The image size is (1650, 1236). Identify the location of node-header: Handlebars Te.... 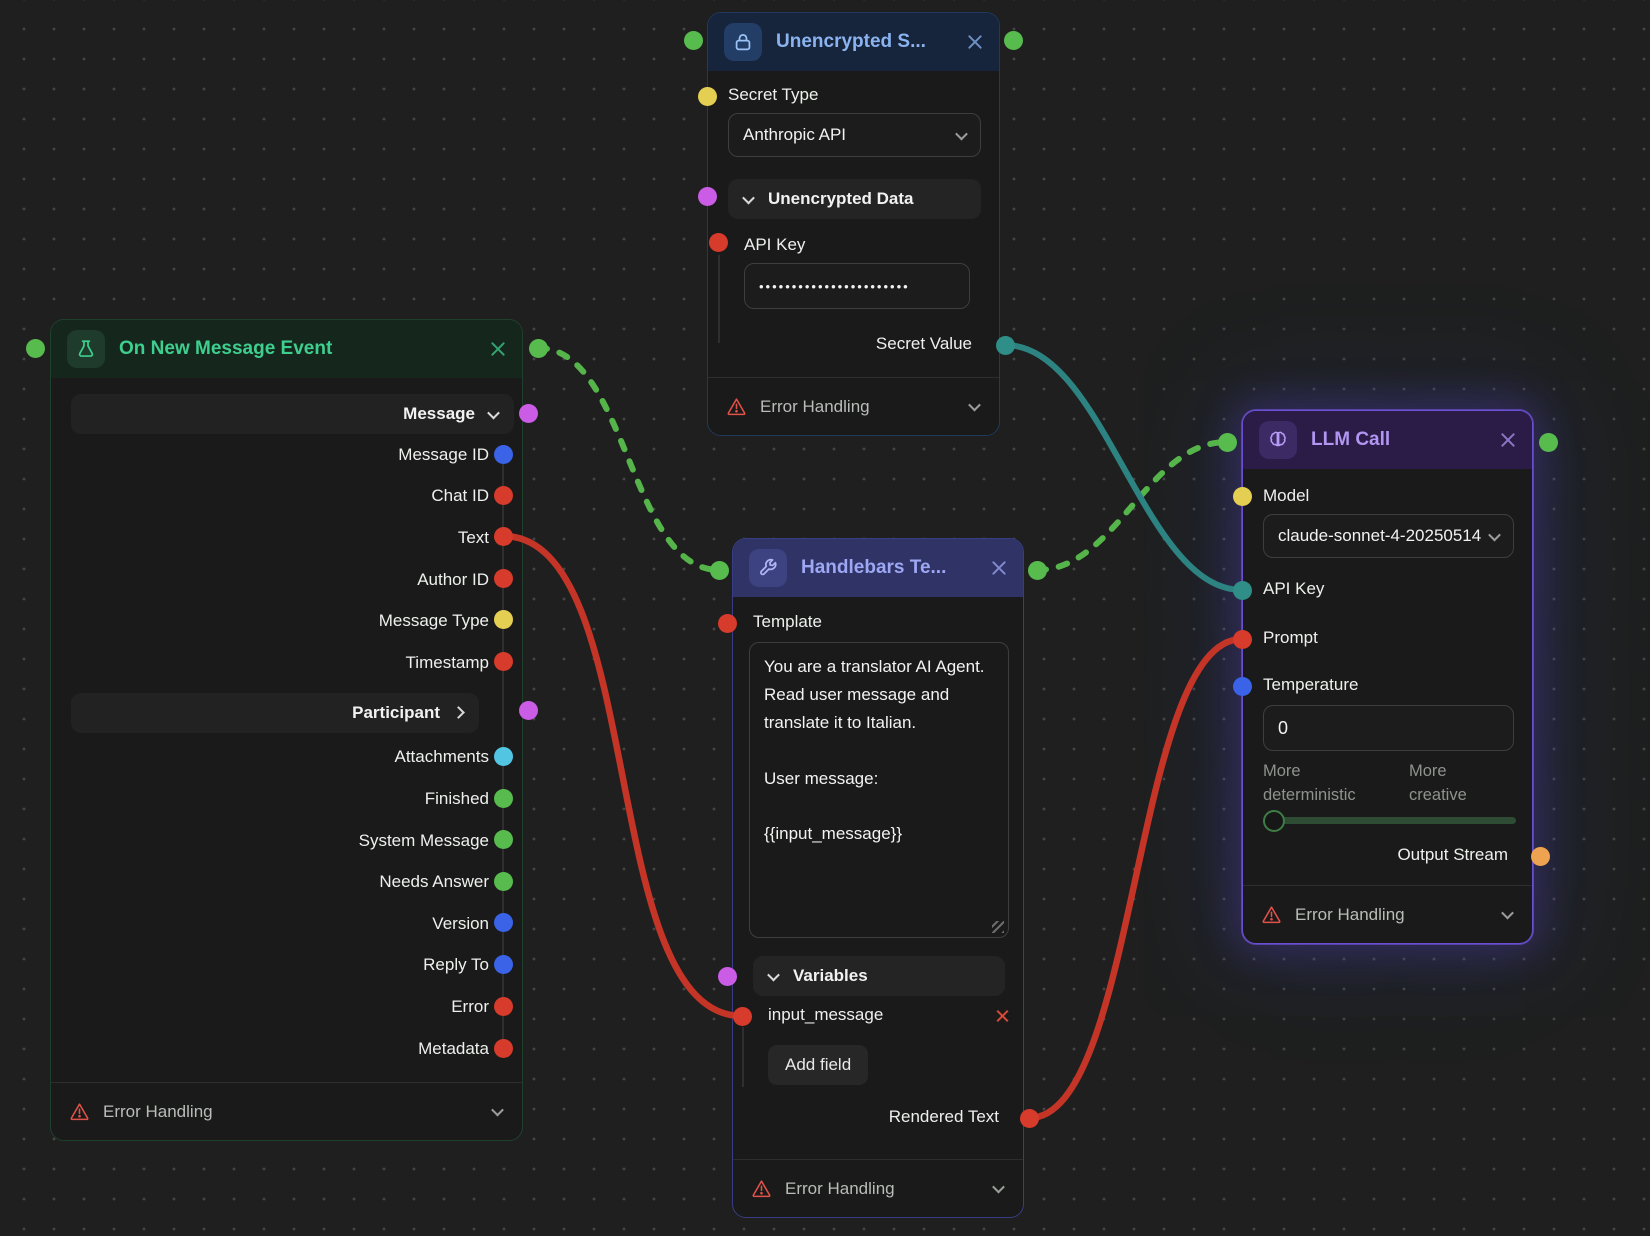
(878, 568).